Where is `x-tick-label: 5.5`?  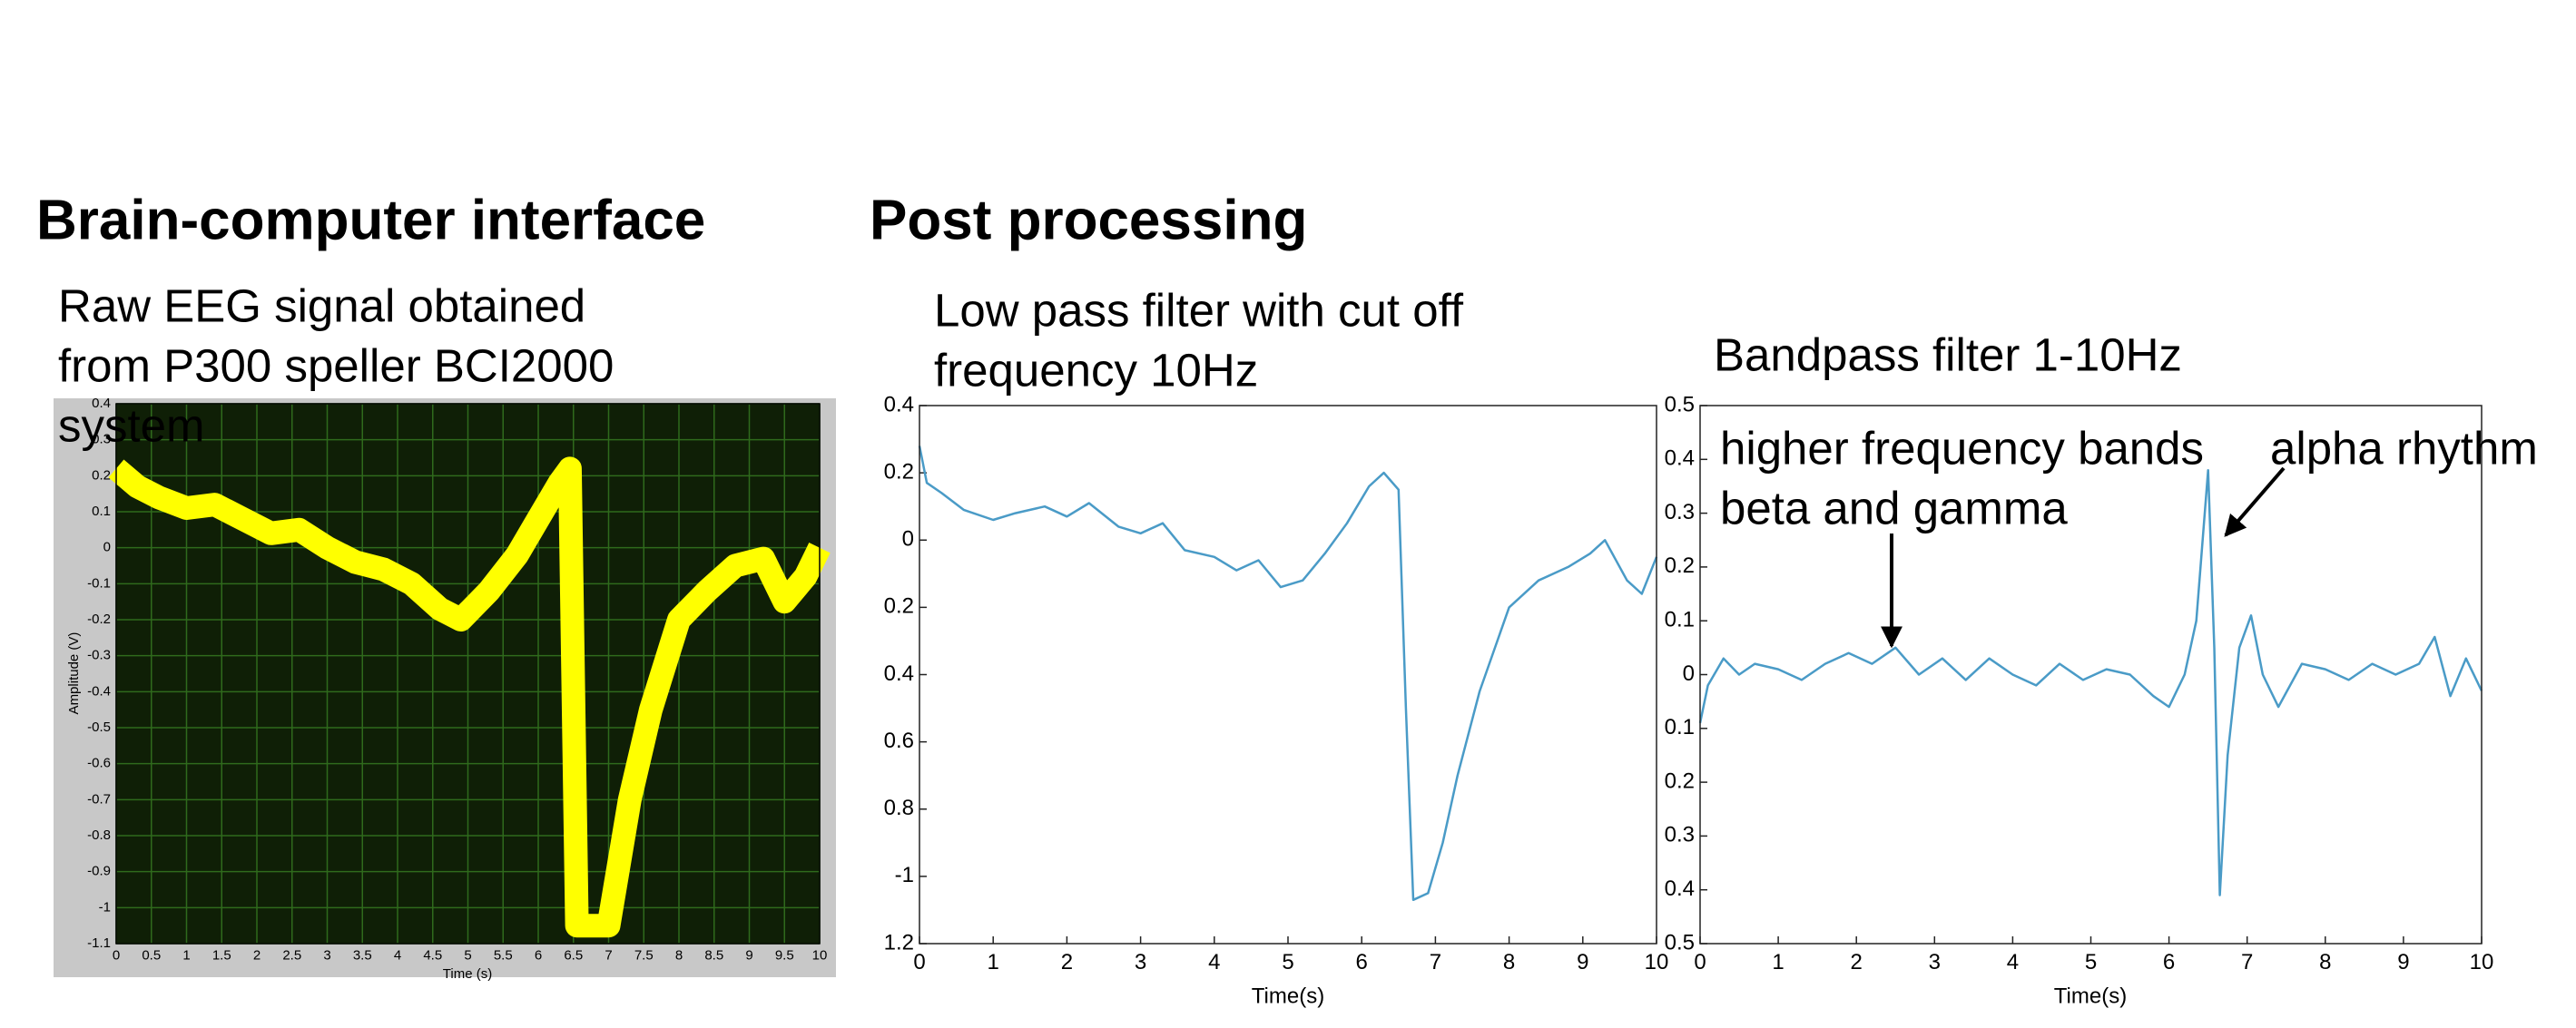 x-tick-label: 5.5 is located at coordinates (503, 955).